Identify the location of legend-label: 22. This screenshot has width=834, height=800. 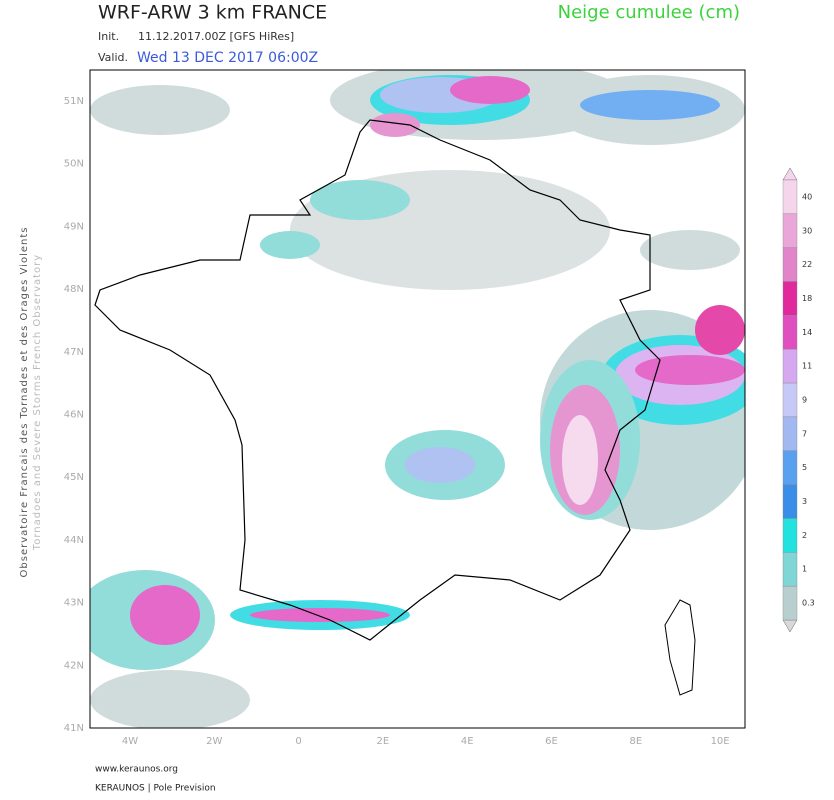
(807, 264).